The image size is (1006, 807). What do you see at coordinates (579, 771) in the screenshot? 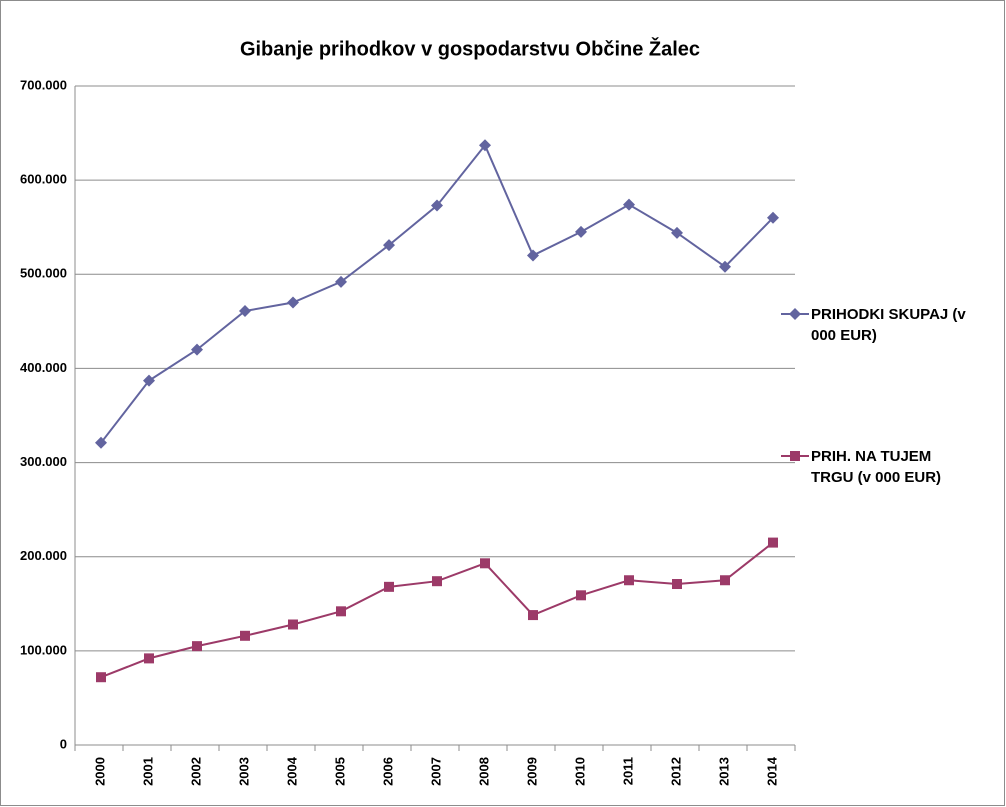
I see `x-tick-label: 2010` at bounding box center [579, 771].